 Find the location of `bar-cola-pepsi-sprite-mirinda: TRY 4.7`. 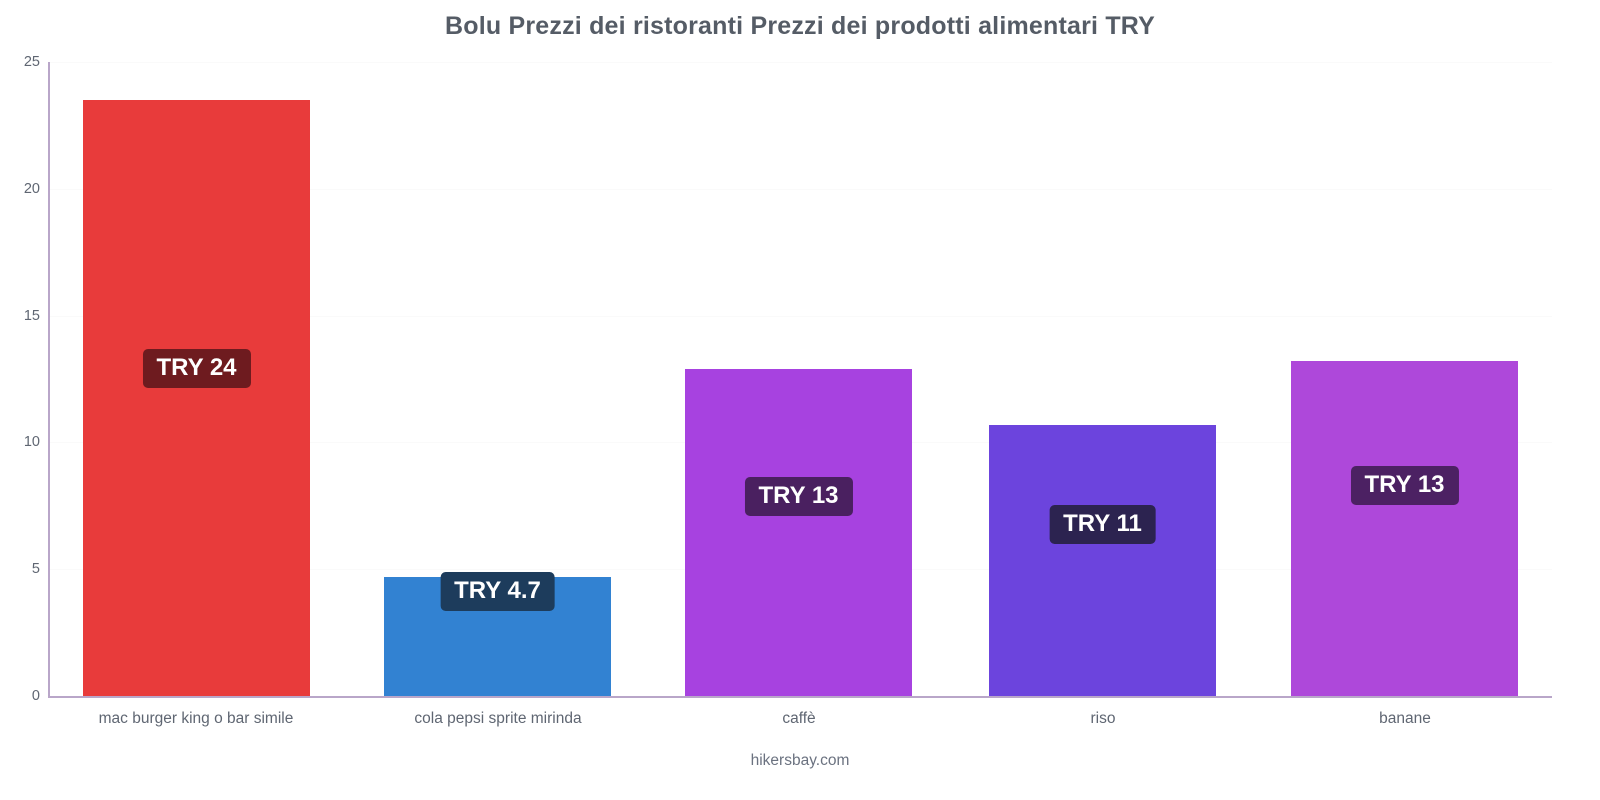

bar-cola-pepsi-sprite-mirinda: TRY 4.7 is located at coordinates (497, 633).